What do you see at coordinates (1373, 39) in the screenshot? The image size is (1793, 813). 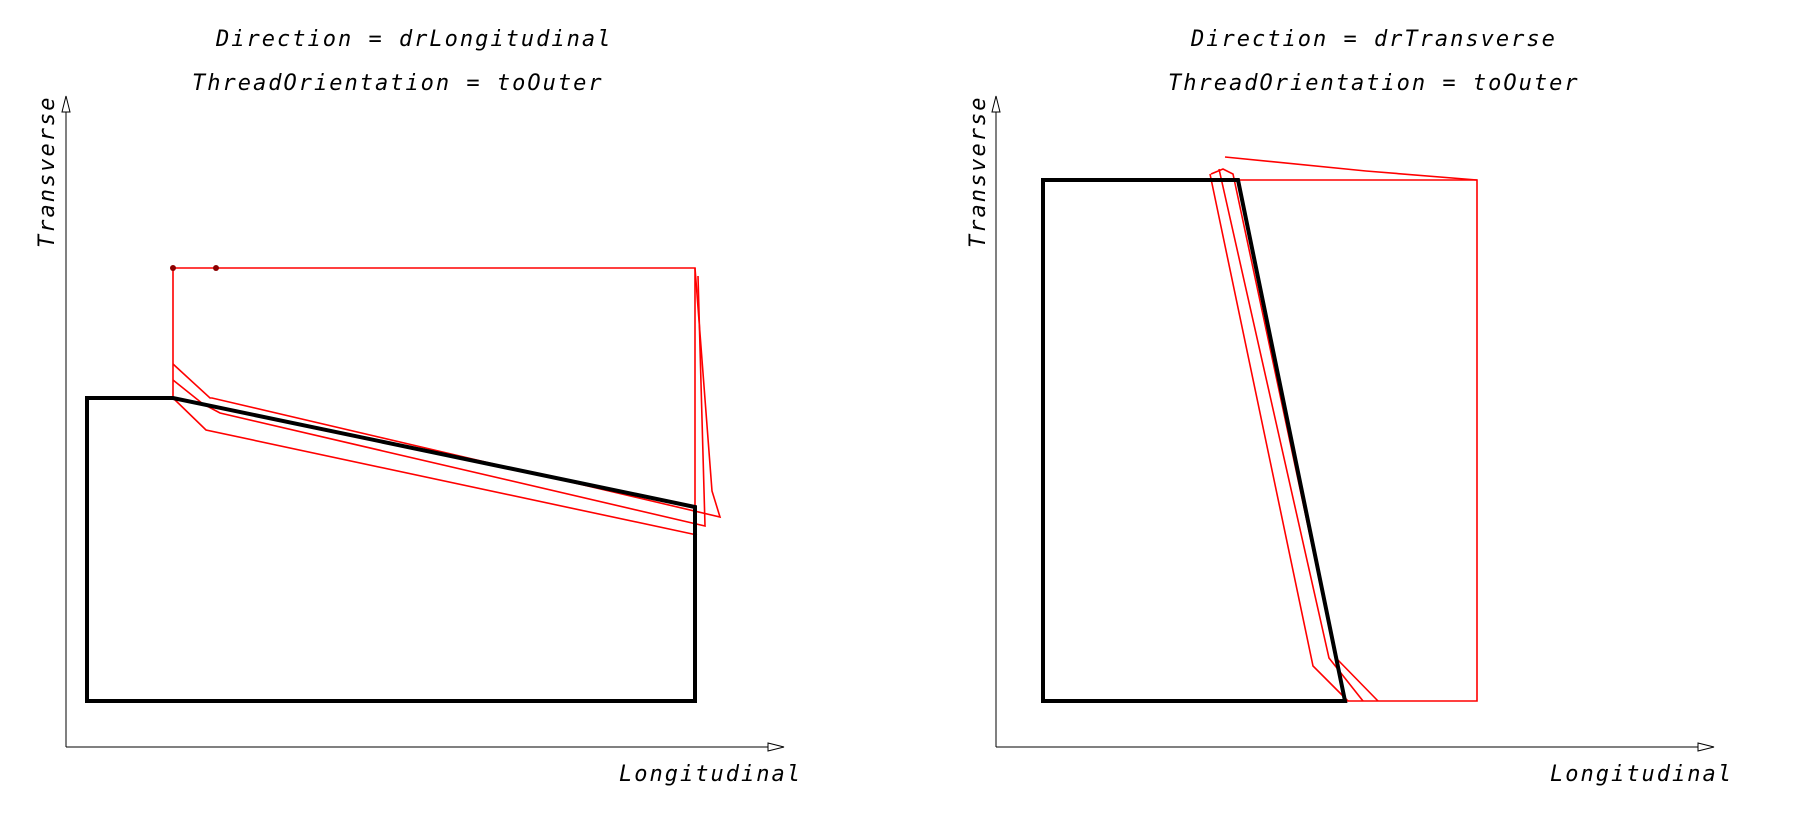 I see `direction-label: Direction = drTransverse` at bounding box center [1373, 39].